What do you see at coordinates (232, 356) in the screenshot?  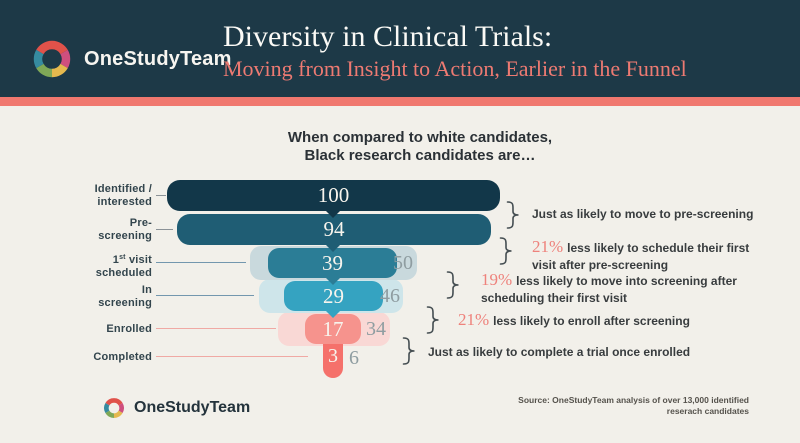 I see `leader-line-completed` at bounding box center [232, 356].